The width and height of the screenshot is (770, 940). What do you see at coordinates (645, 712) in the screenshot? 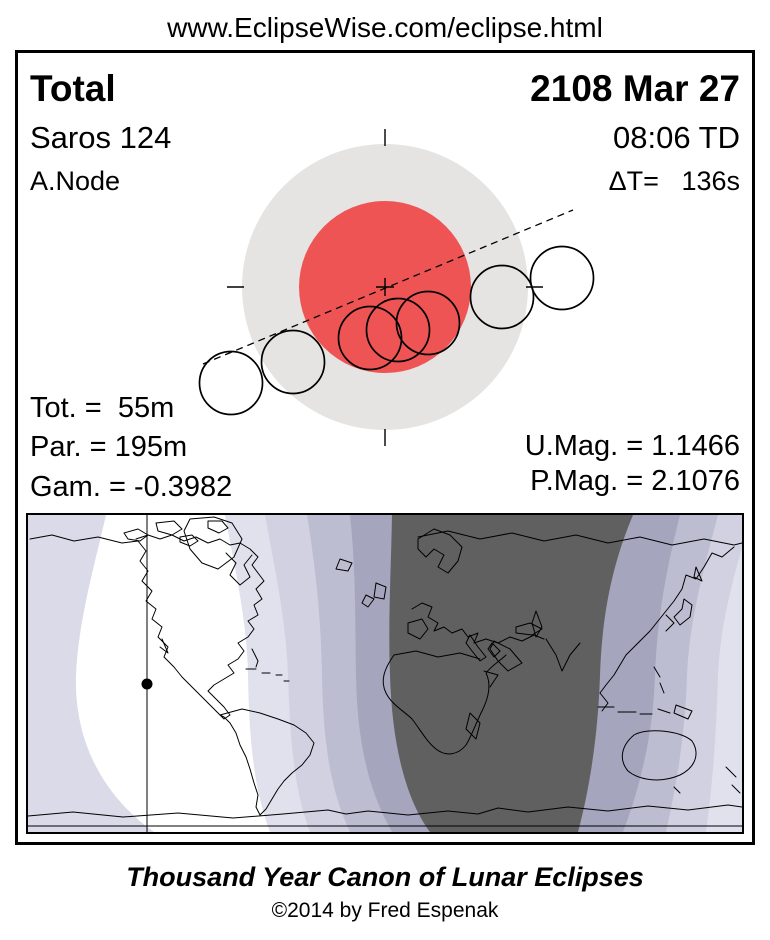
I see `indonesia` at bounding box center [645, 712].